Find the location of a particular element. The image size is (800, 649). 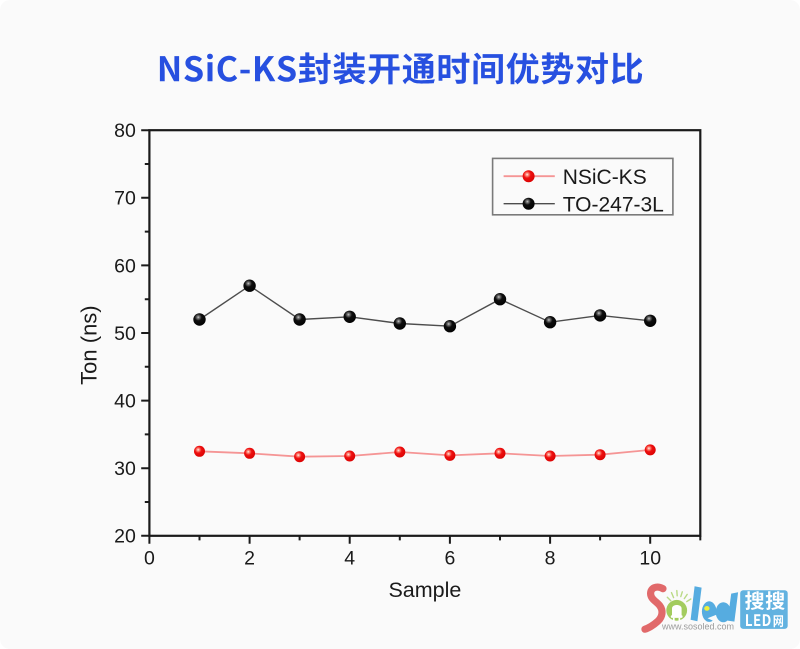

svg-text: 10 is located at coordinates (650, 559).